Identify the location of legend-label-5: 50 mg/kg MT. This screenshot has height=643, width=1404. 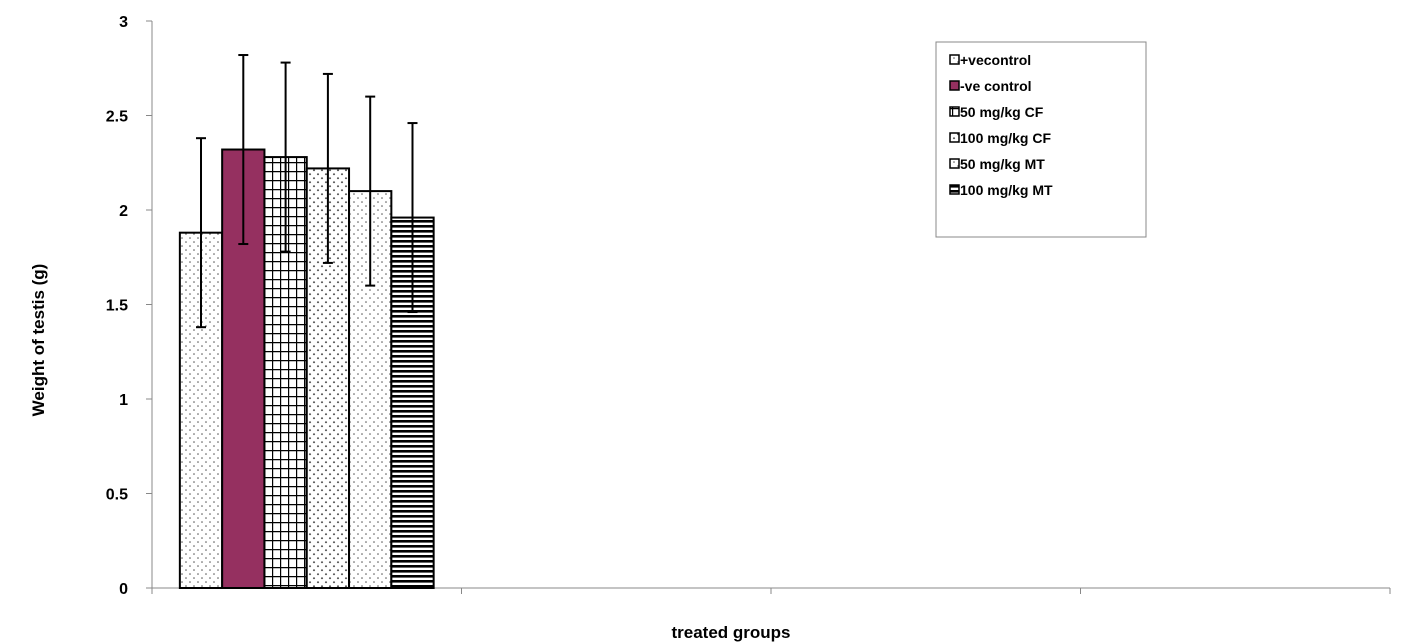
(1002, 164).